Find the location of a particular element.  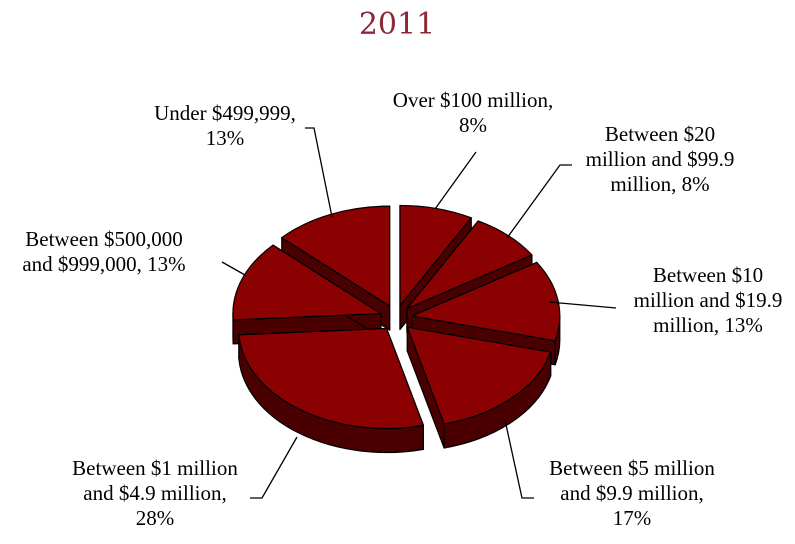

slice-label: Between $5 million and $9.9 million, 17% is located at coordinates (632, 493).